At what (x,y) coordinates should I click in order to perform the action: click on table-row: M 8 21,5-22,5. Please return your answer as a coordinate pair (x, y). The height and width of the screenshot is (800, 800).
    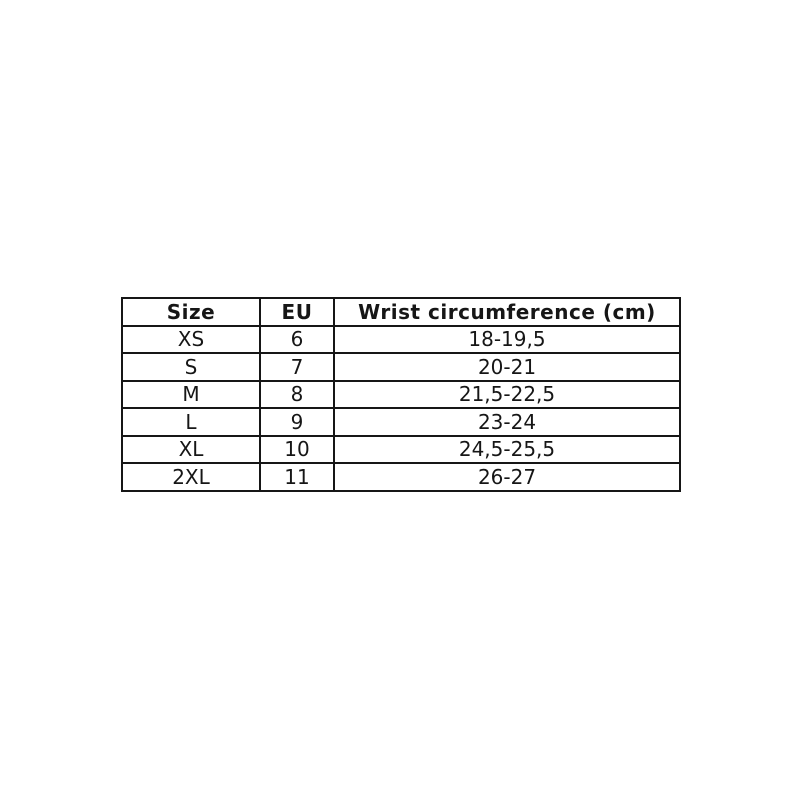
    Looking at the image, I should click on (401, 394).